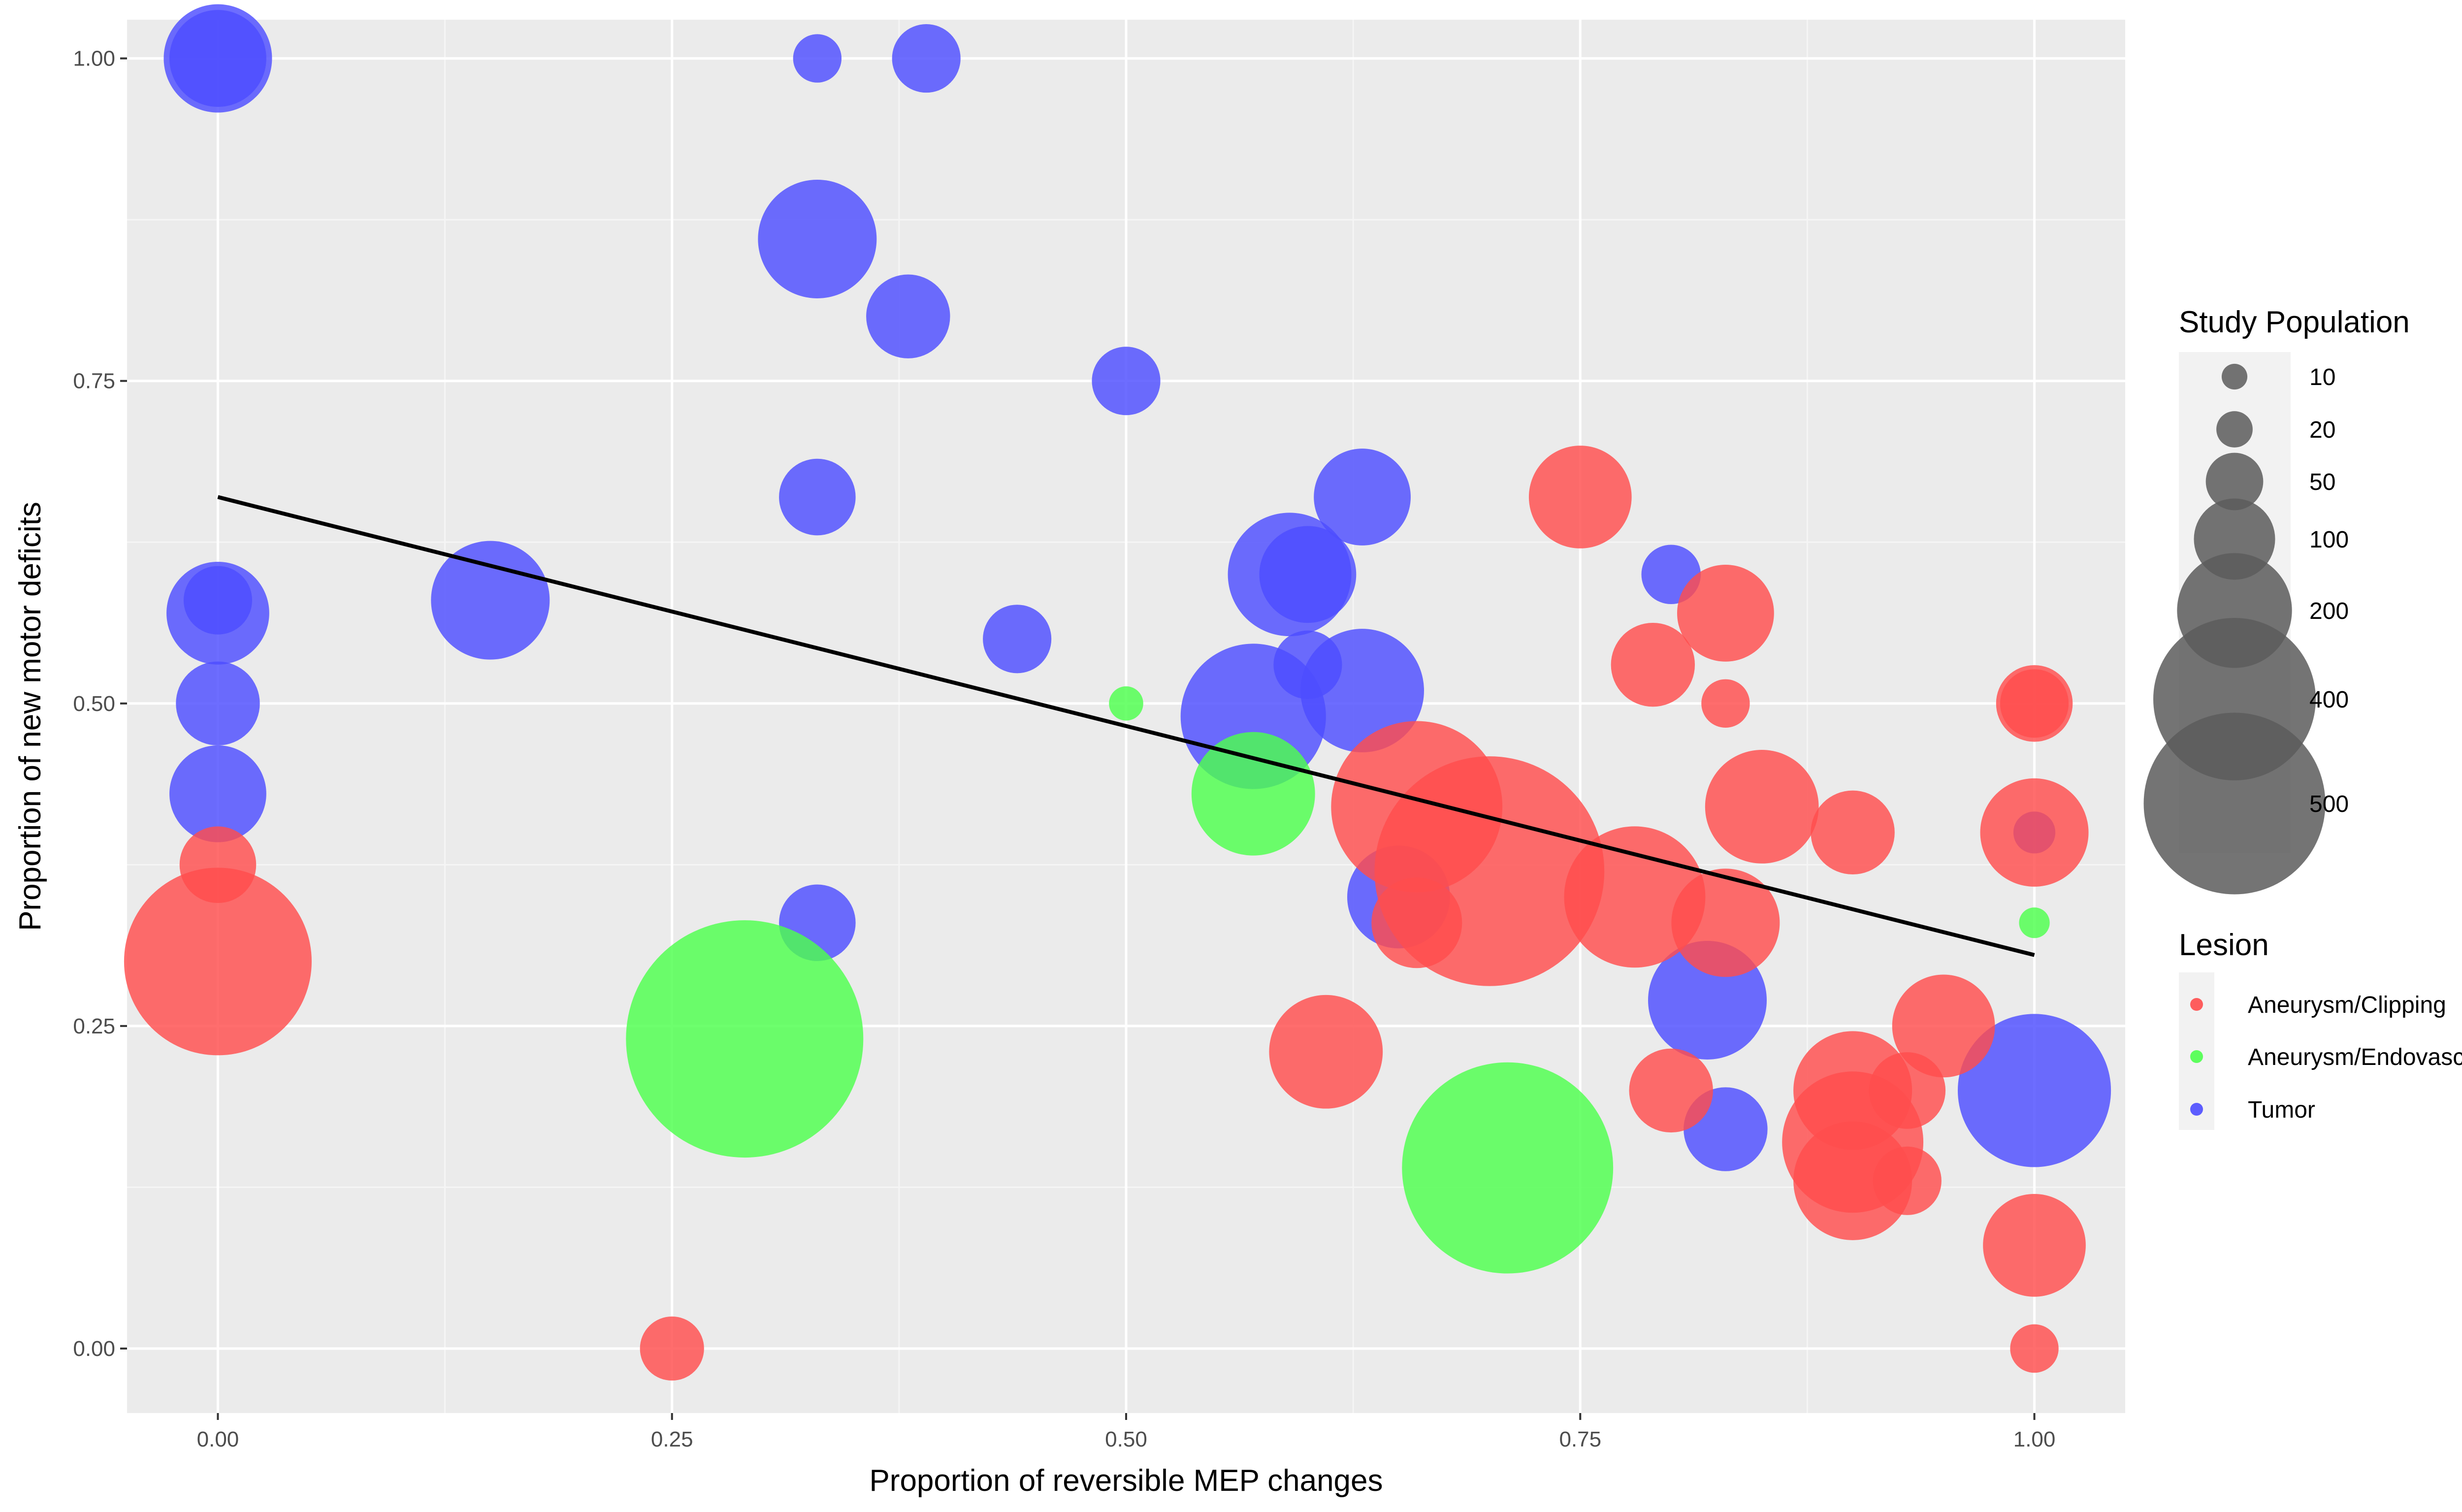 Image resolution: width=2462 pixels, height=1512 pixels. I want to click on y-tick-label: 0.50, so click(94, 704).